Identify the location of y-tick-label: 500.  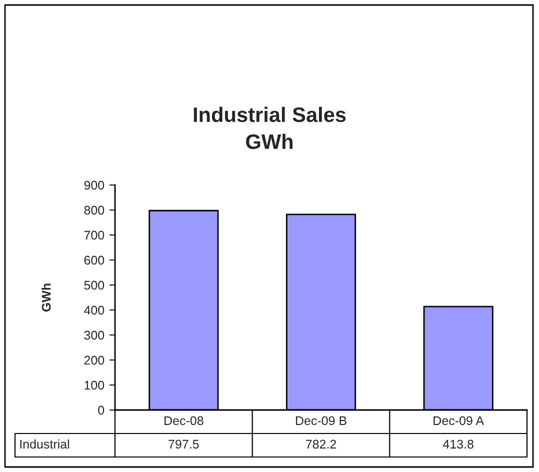
(94, 285).